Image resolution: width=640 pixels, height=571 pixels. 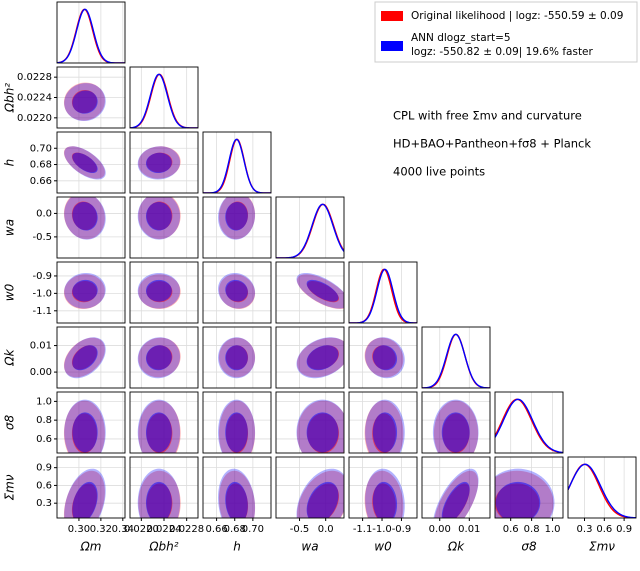 What do you see at coordinates (511, 529) in the screenshot?
I see `x-tick-label: 0.6` at bounding box center [511, 529].